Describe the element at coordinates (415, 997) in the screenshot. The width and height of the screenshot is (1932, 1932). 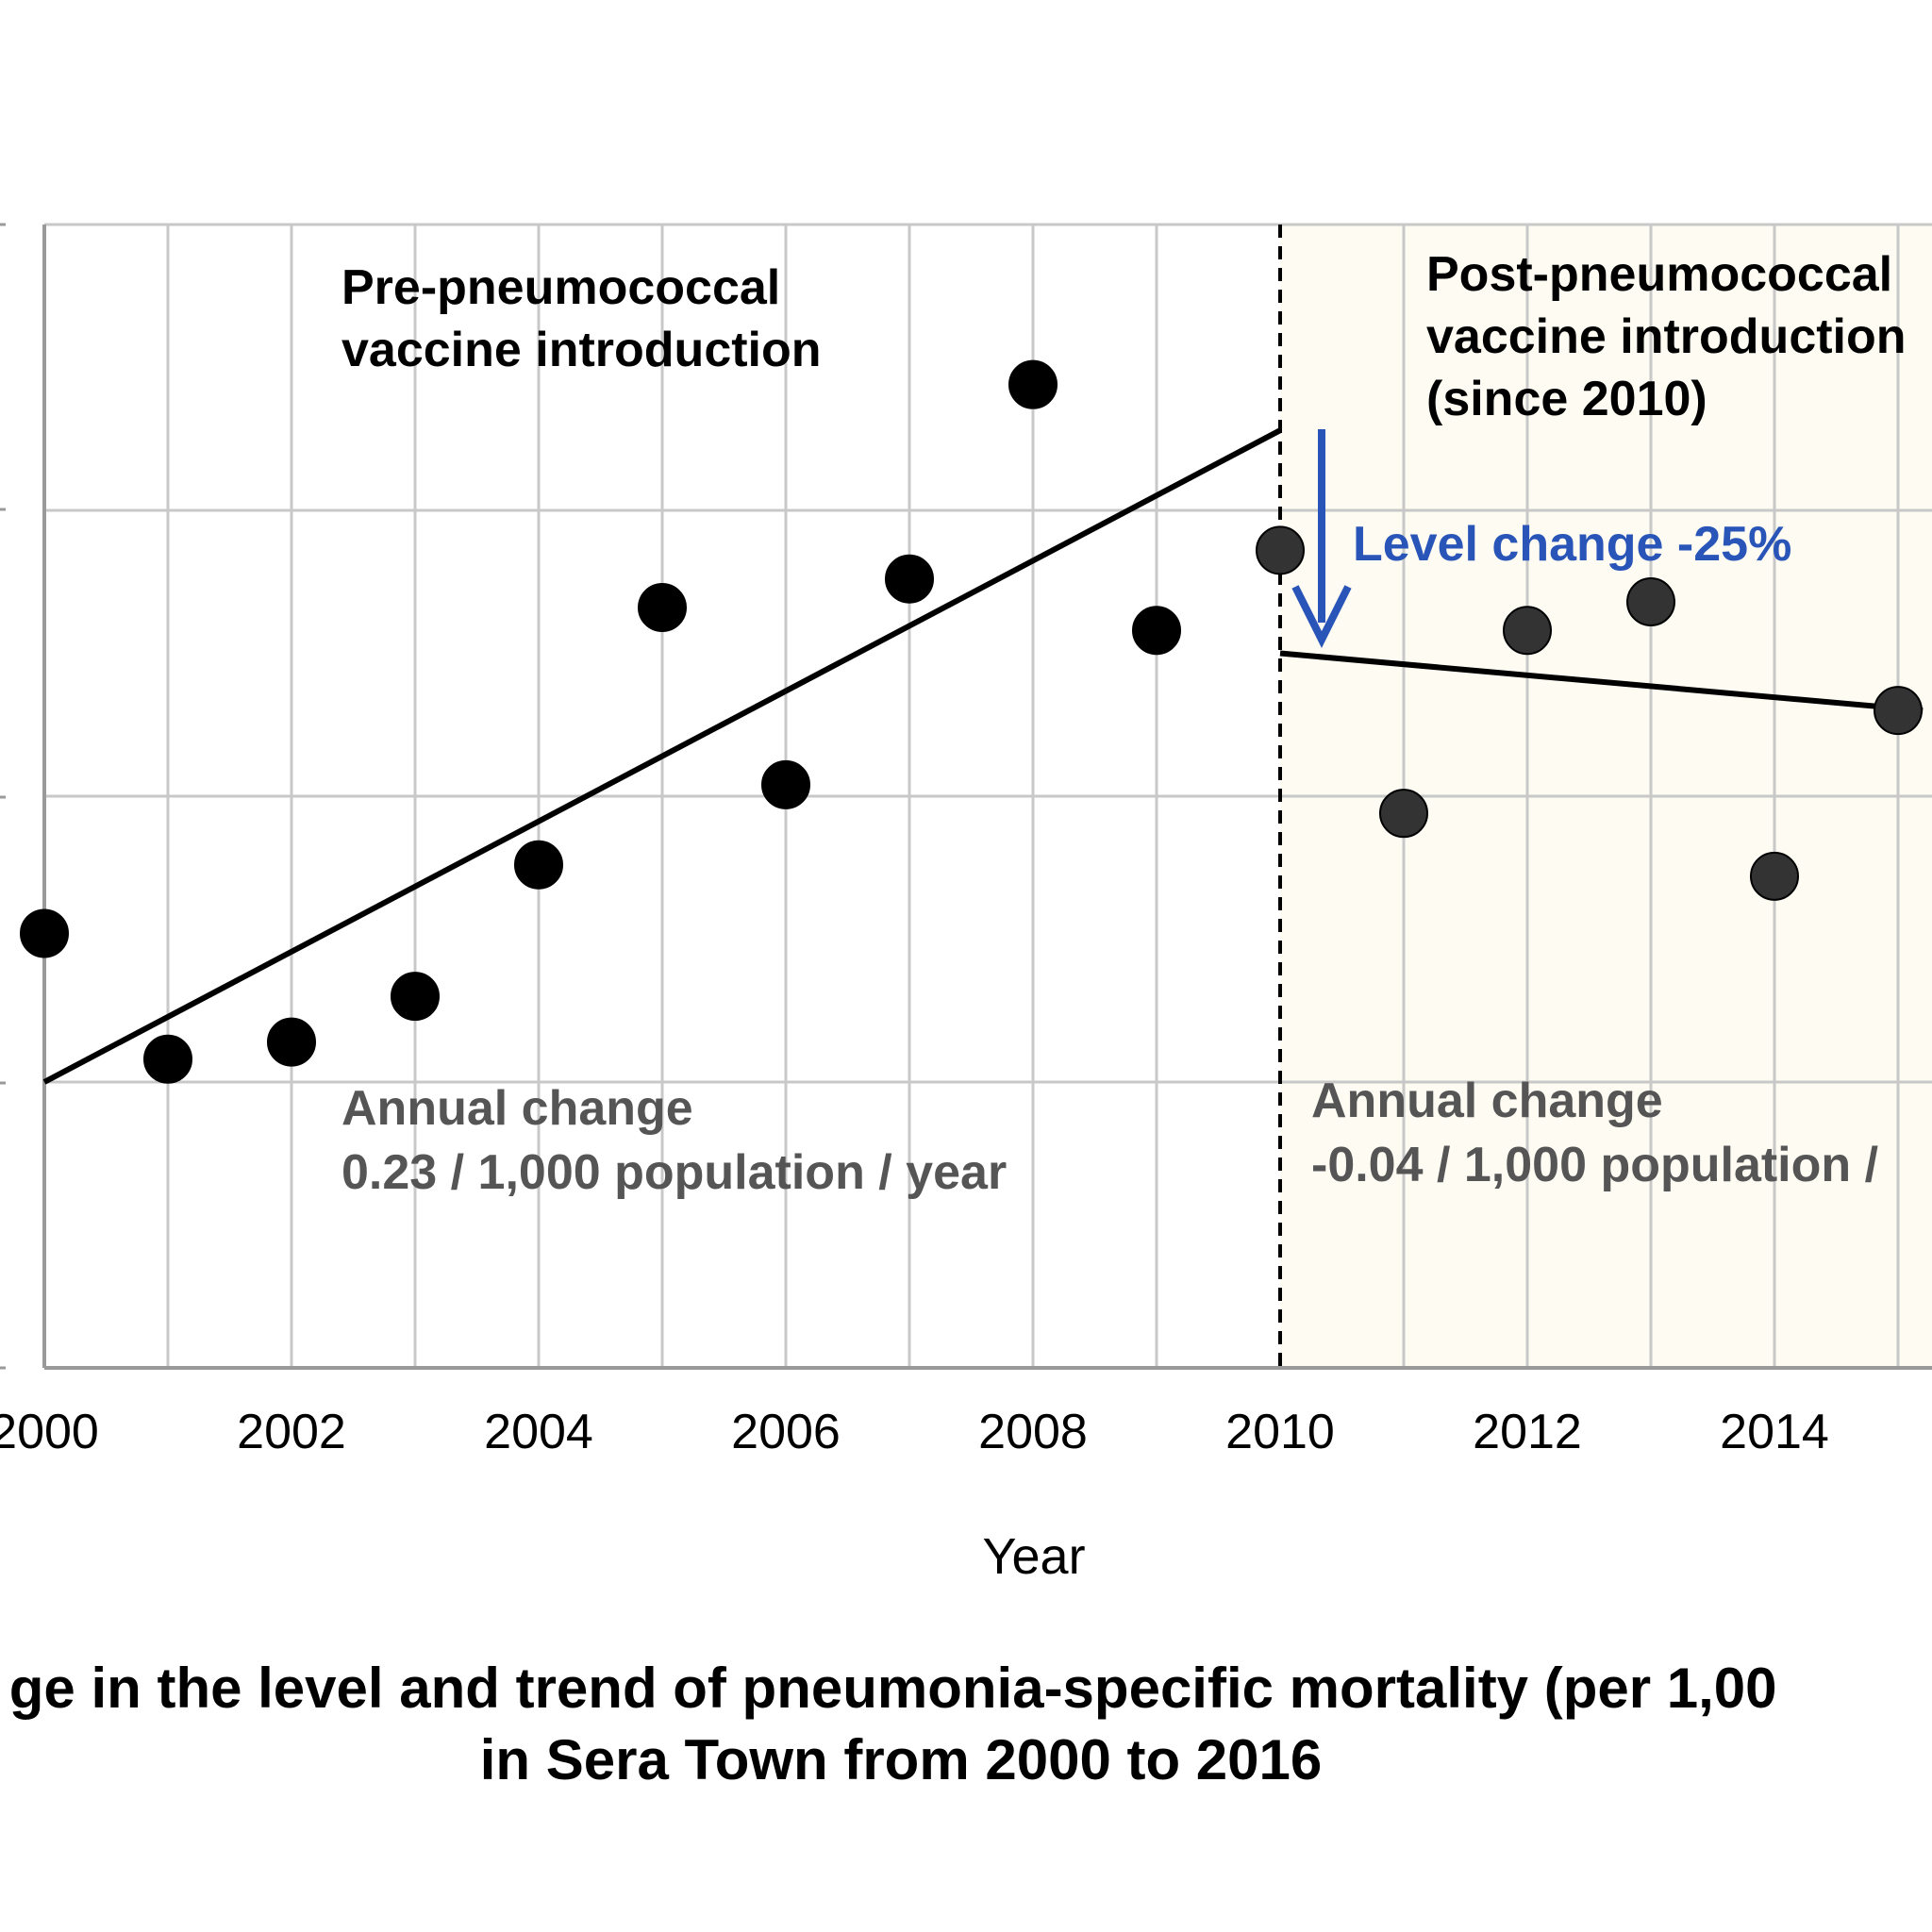
I see `data-point-pre-2003` at that location.